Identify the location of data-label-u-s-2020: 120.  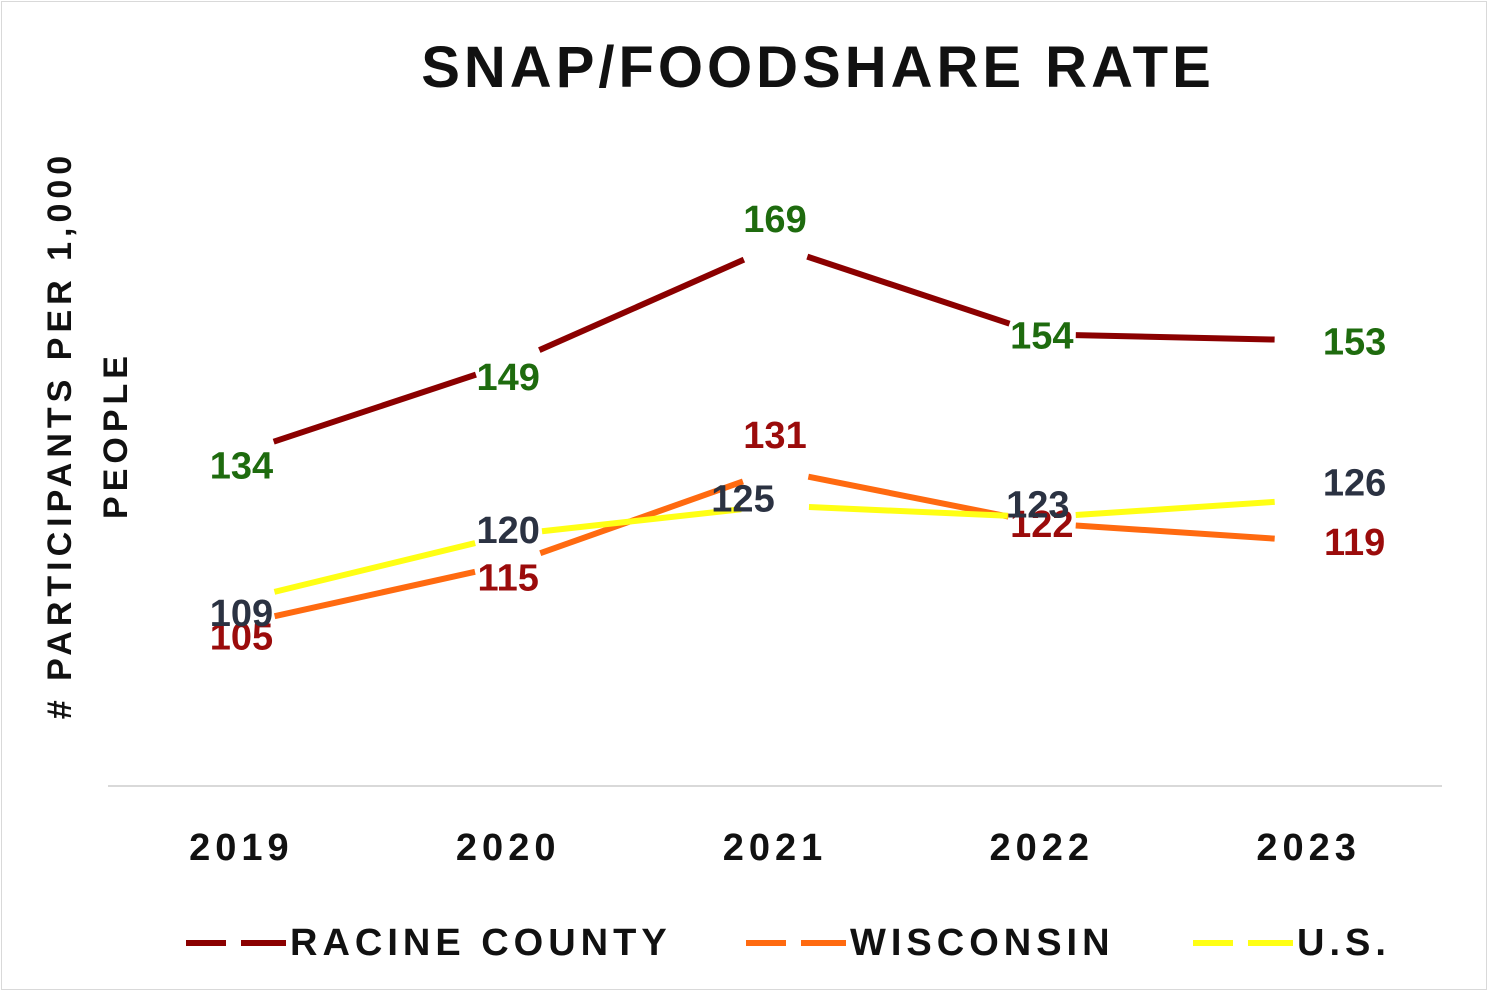
(507, 531).